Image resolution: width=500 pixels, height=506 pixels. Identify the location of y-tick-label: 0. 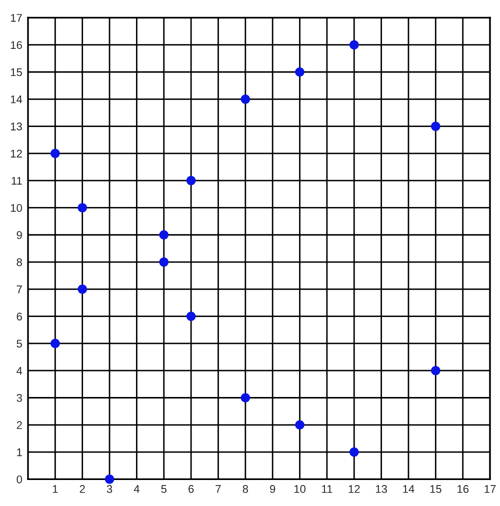
(19, 479).